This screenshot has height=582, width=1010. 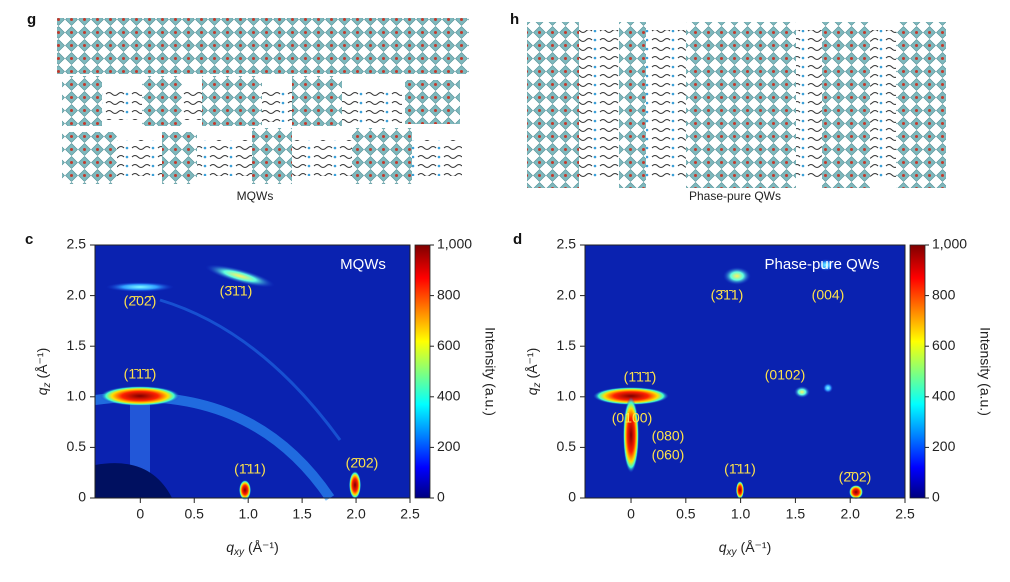 I want to click on peak-label: (060), so click(x=668, y=455).